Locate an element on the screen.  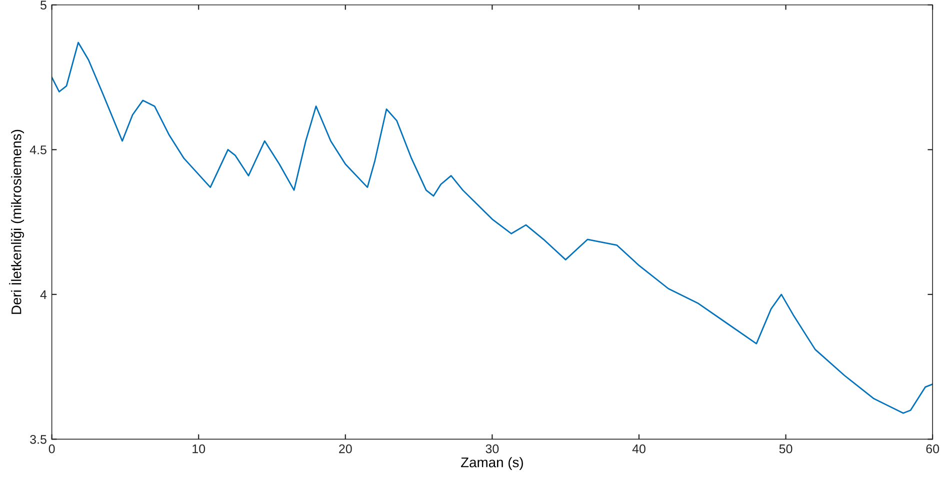
x-tick-label: 60 is located at coordinates (933, 449).